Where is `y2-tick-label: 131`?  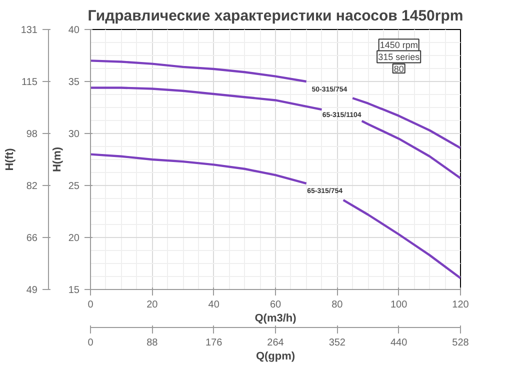 y2-tick-label: 131 is located at coordinates (29, 30).